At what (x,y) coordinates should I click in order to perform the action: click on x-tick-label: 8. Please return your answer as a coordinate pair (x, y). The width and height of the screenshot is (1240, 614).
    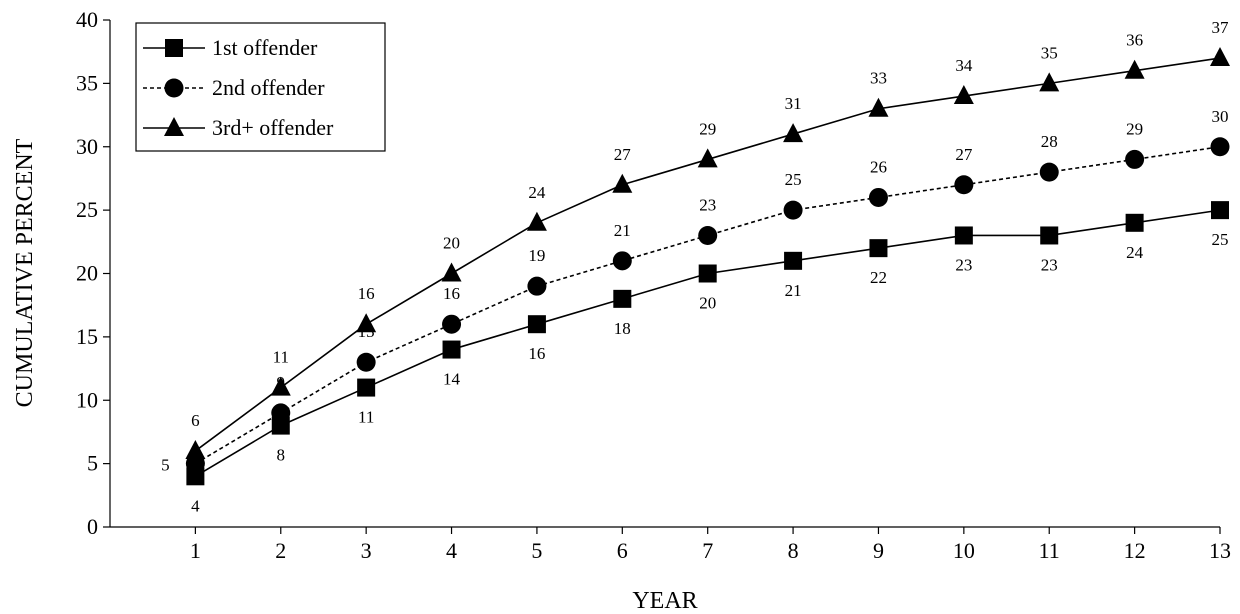
    Looking at the image, I should click on (793, 550).